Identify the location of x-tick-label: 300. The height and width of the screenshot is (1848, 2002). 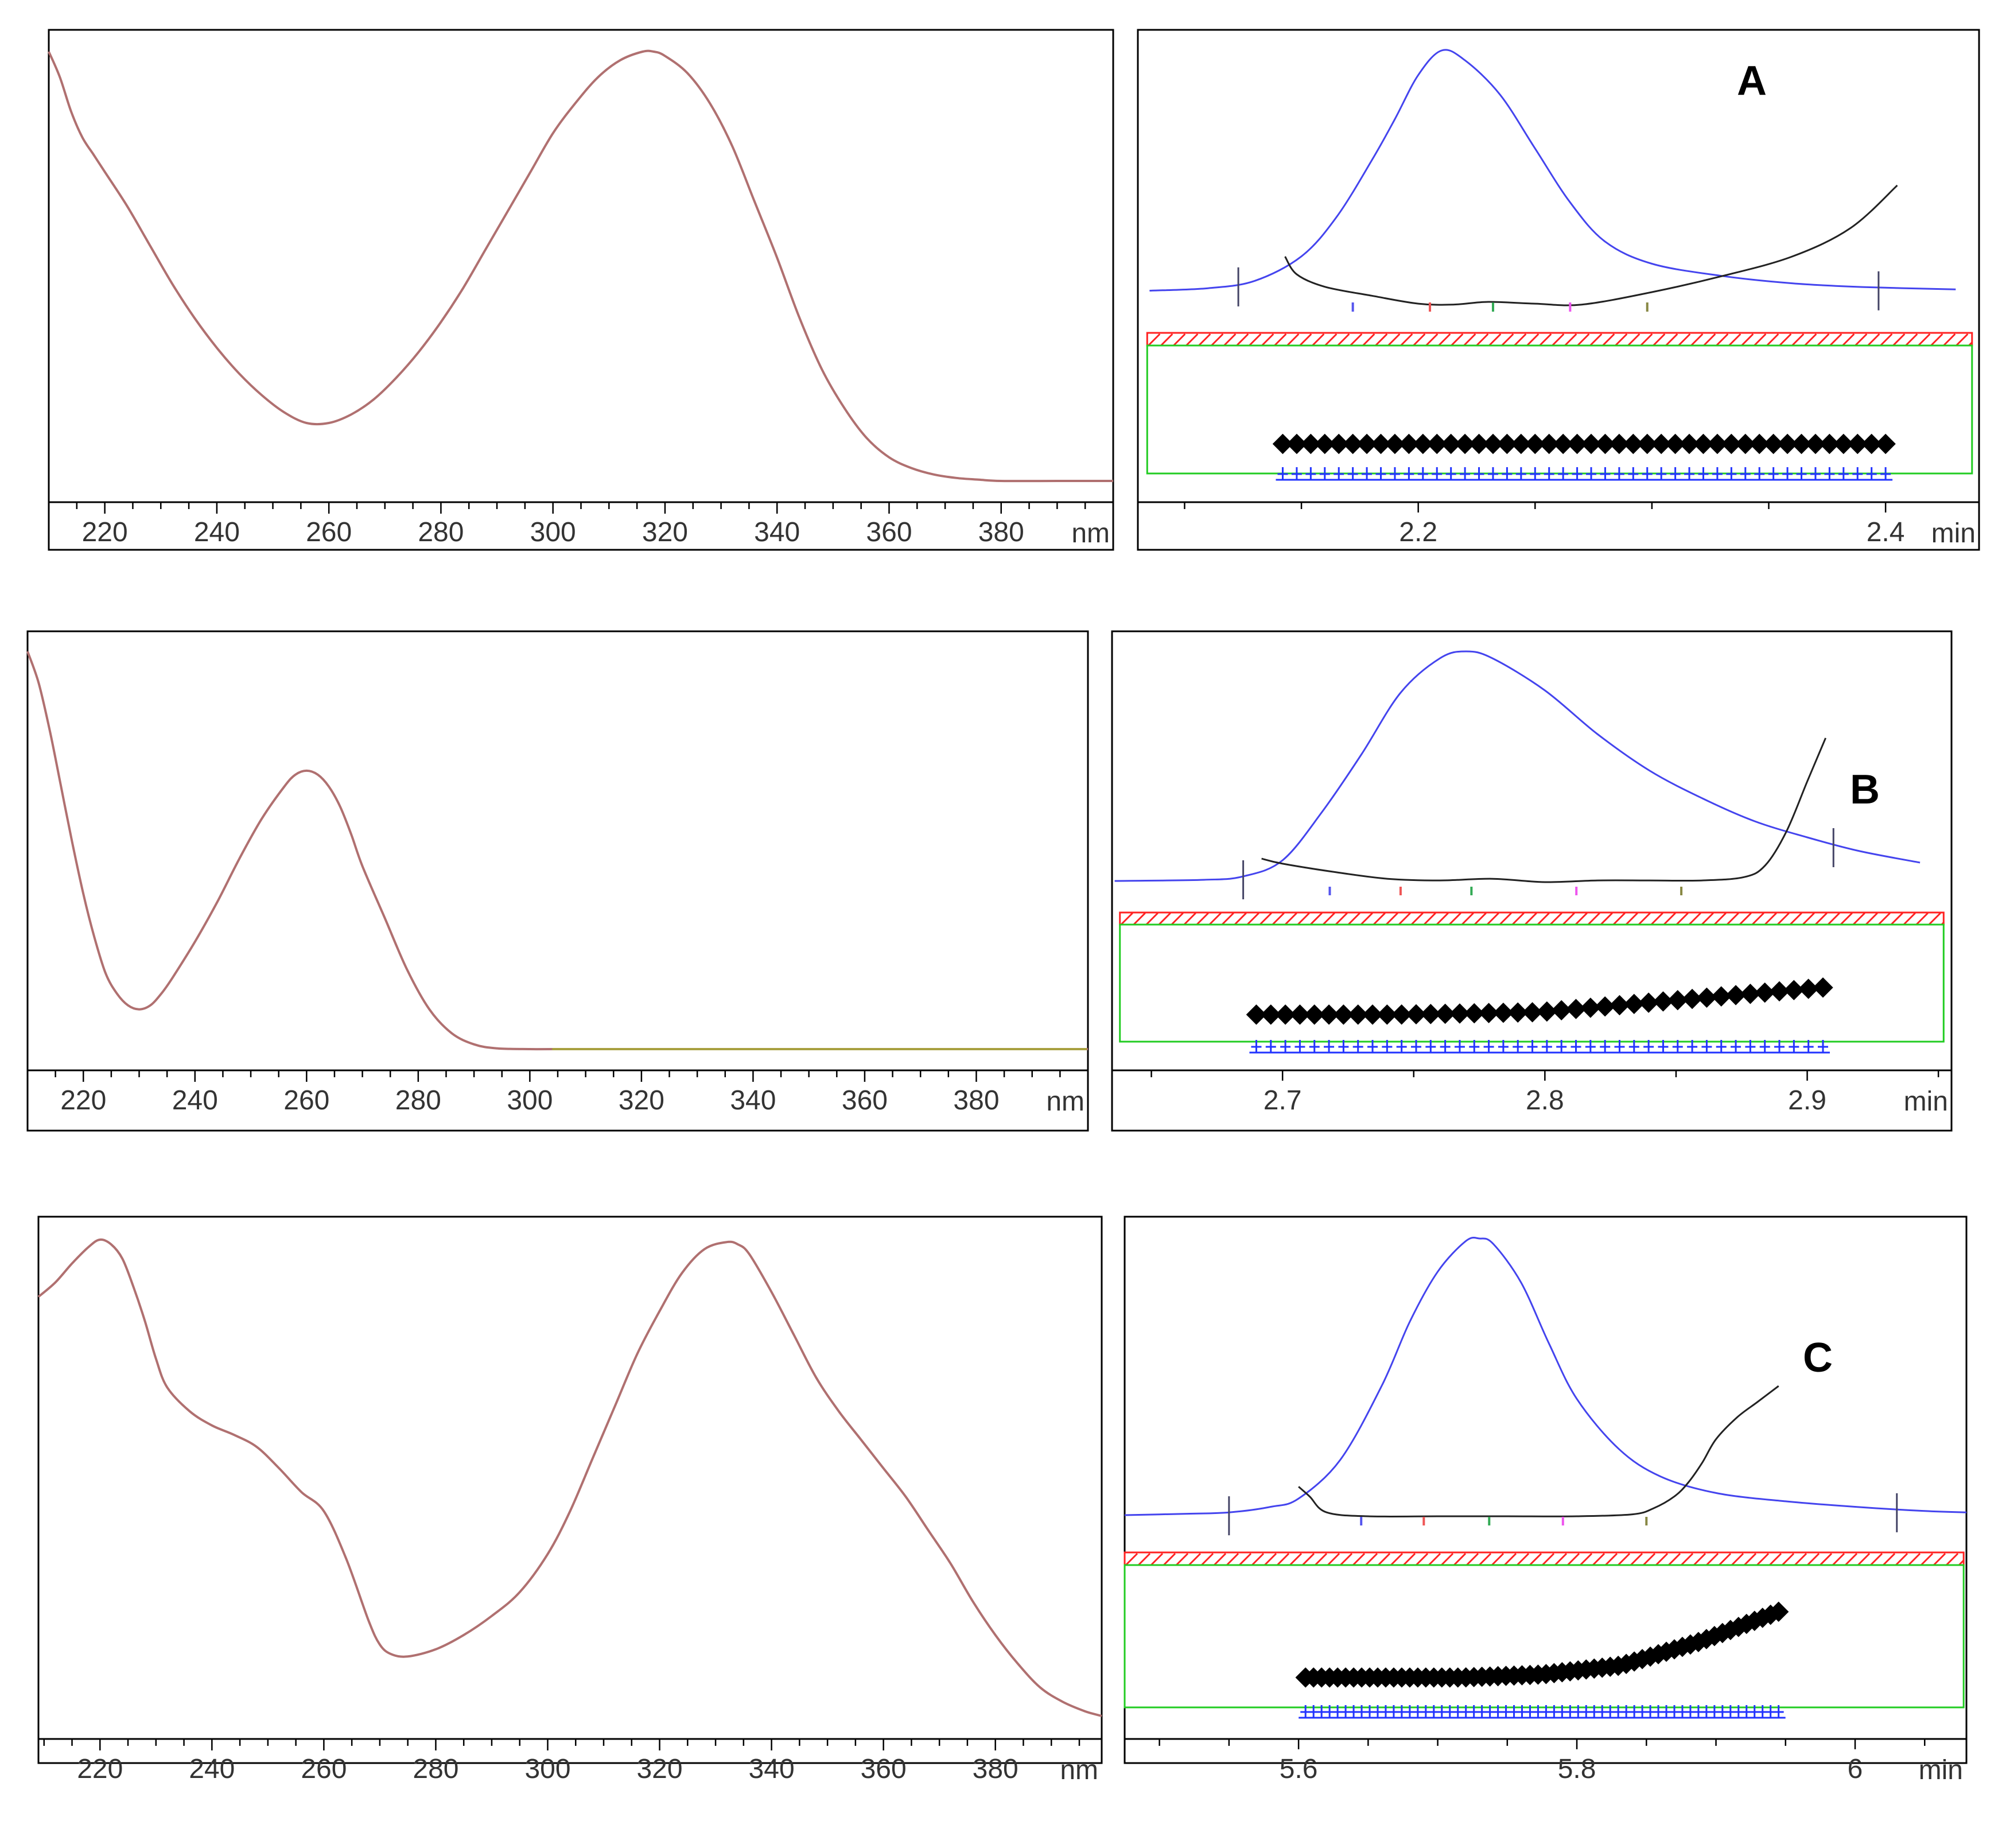
(530, 1100).